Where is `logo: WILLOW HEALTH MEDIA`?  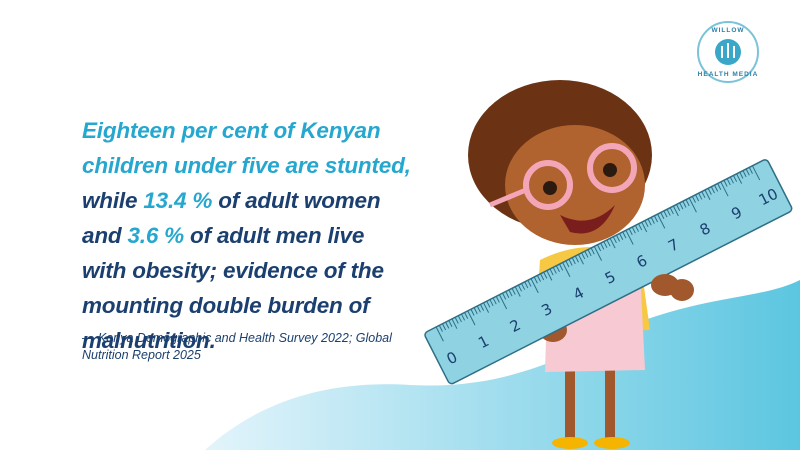
logo: WILLOW HEALTH MEDIA is located at coordinates (728, 52).